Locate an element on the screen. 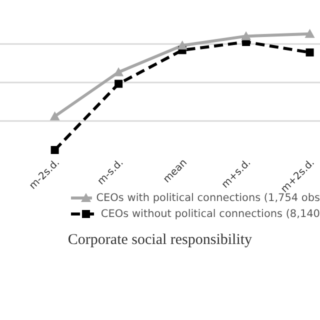 The height and width of the screenshot is (320, 320). x-axis-title: Corporate social responsibility is located at coordinates (160, 240).